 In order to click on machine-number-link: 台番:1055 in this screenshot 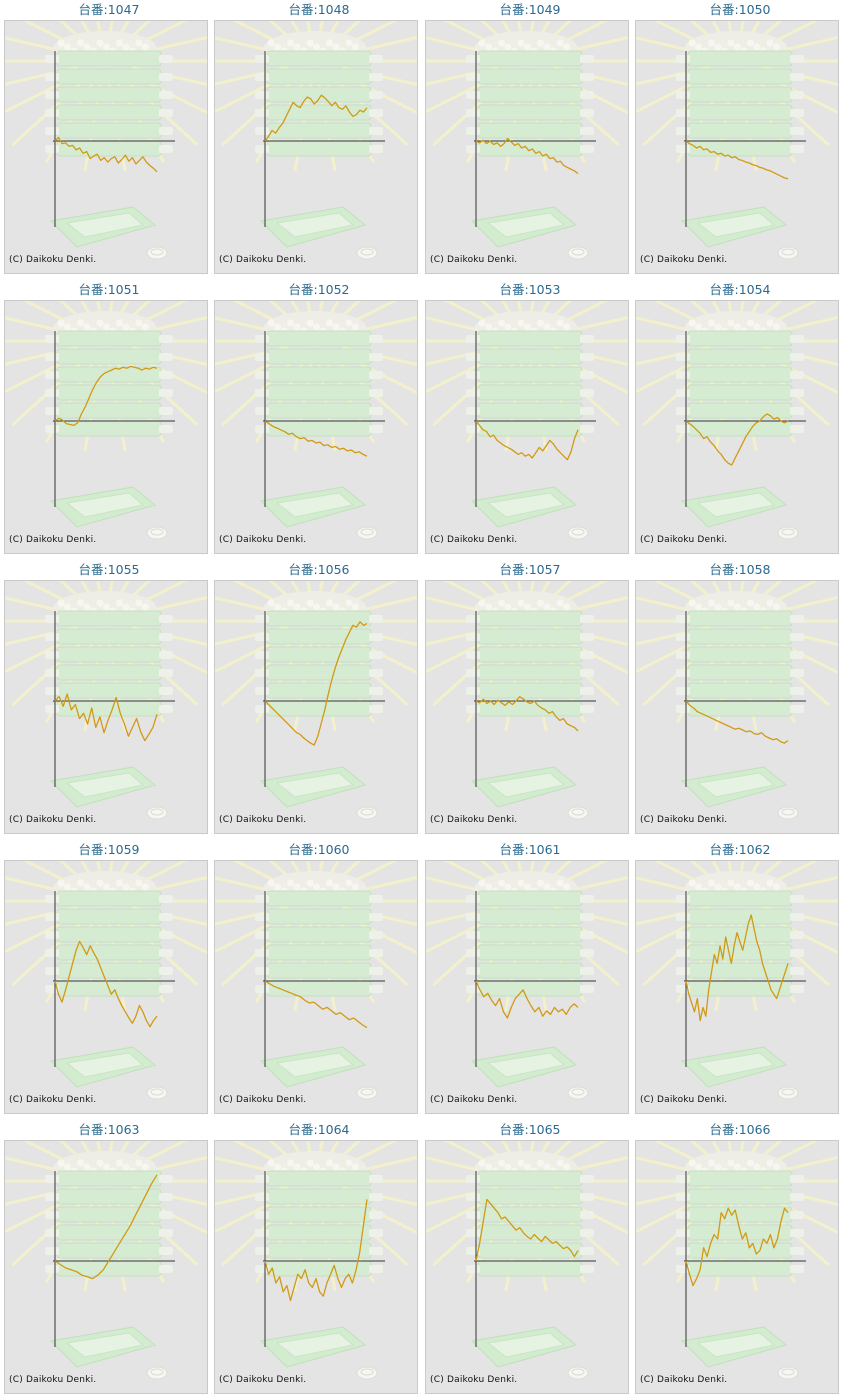, I will do `click(109, 569)`.